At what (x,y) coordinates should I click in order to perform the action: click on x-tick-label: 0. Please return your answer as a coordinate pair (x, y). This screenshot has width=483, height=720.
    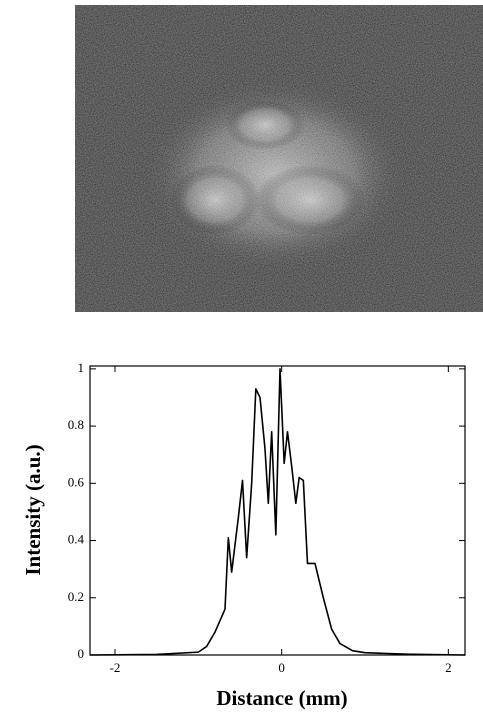
    Looking at the image, I should click on (281, 667).